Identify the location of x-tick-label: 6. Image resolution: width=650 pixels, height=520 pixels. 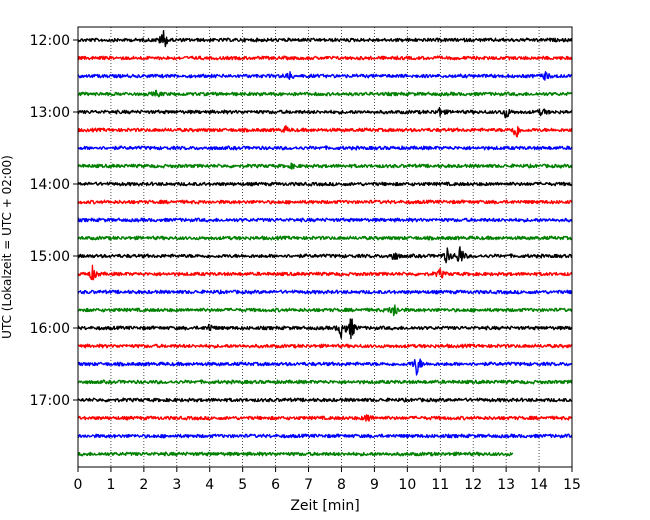
(275, 485).